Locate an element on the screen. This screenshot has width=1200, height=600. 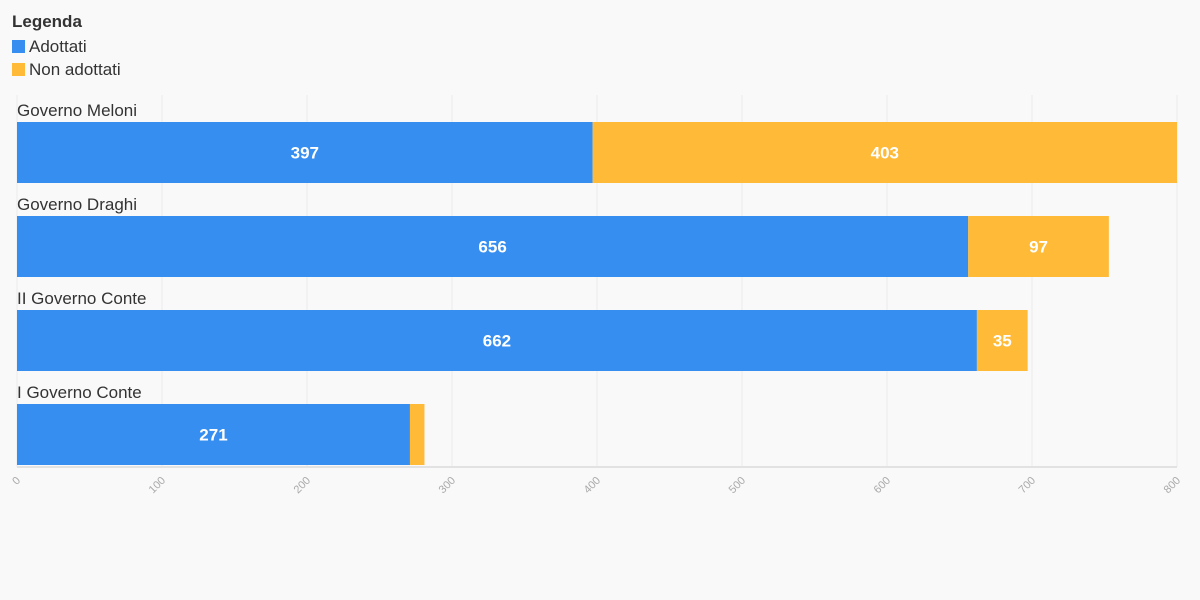
x-tick-label: 100 is located at coordinates (157, 485).